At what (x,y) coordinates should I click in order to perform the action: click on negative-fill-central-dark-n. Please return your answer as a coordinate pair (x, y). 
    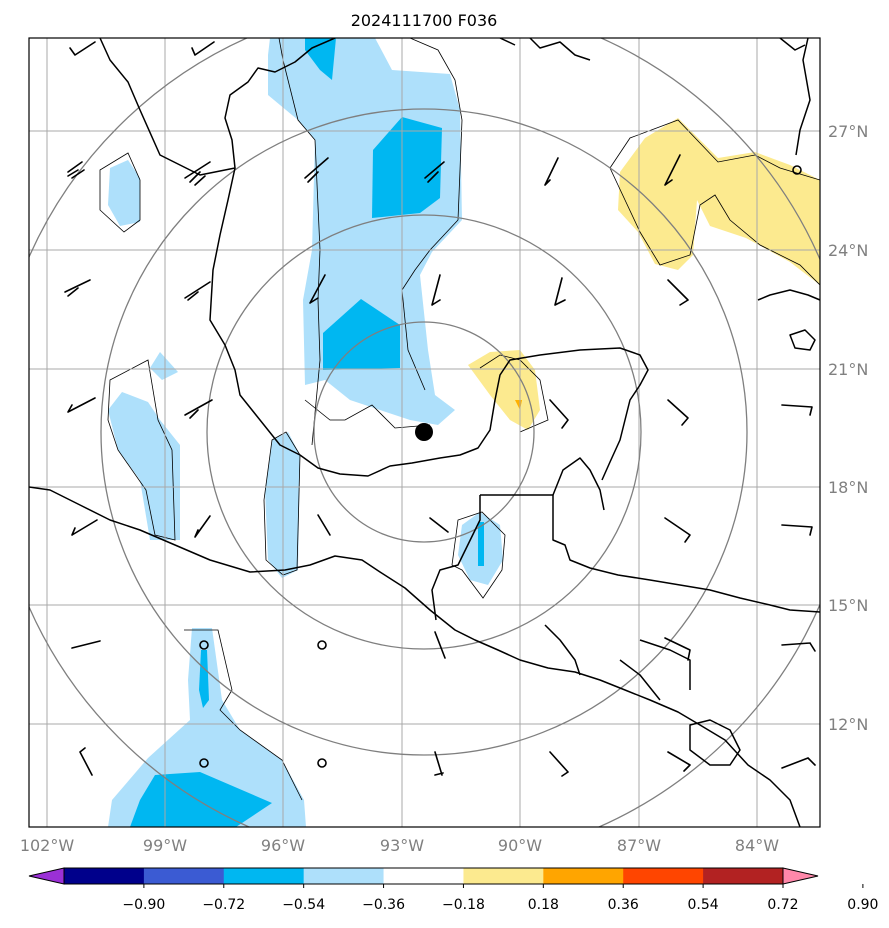
    Looking at the image, I should click on (320, 59).